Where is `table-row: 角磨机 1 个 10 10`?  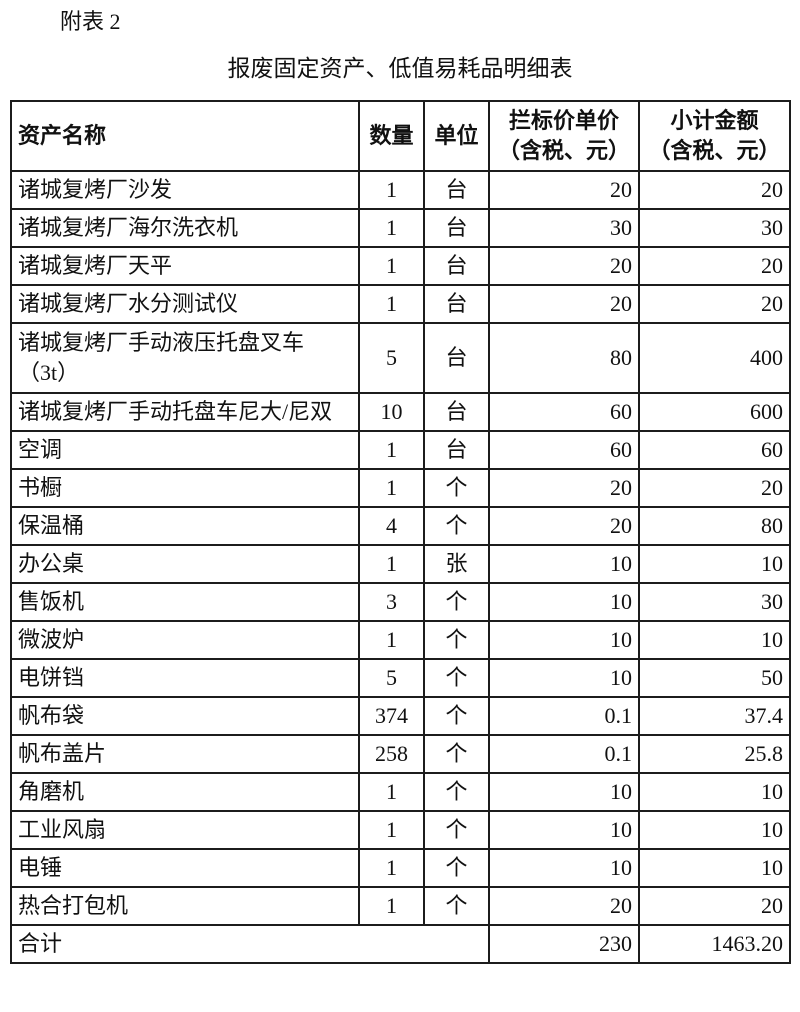 table-row: 角磨机 1 个 10 10 is located at coordinates (400, 792).